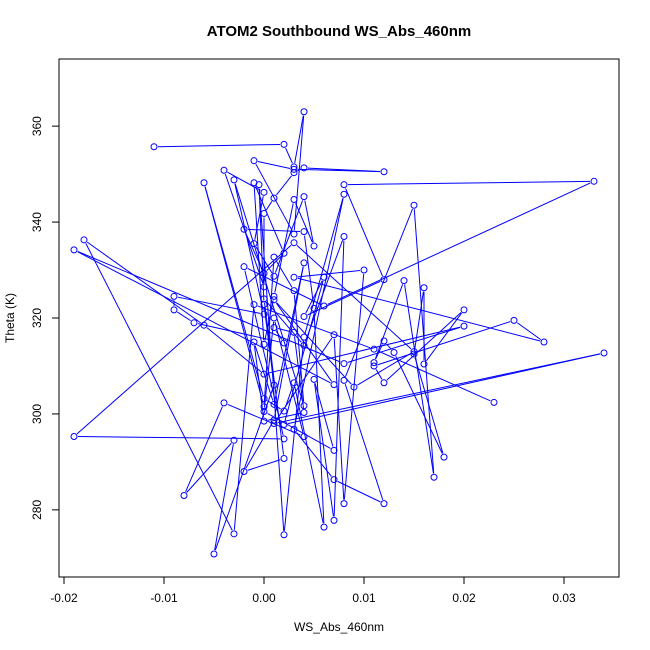 Image resolution: width=650 pixels, height=650 pixels. Describe the element at coordinates (364, 598) in the screenshot. I see `x-tick-label: 0.01` at that location.